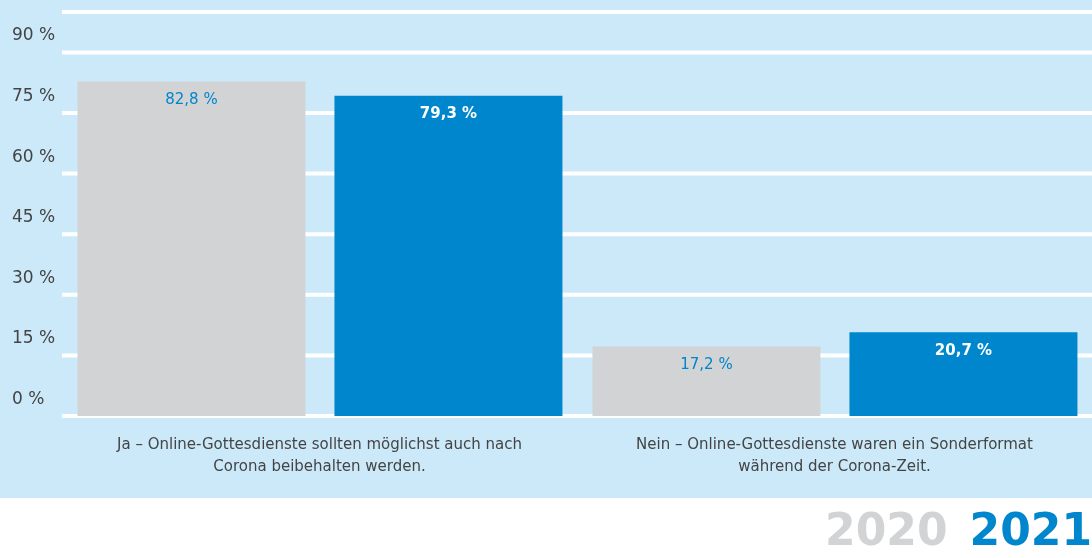 This screenshot has height=558, width=1092. What do you see at coordinates (34, 95) in the screenshot?
I see `y-tick-label: 75 %` at bounding box center [34, 95].